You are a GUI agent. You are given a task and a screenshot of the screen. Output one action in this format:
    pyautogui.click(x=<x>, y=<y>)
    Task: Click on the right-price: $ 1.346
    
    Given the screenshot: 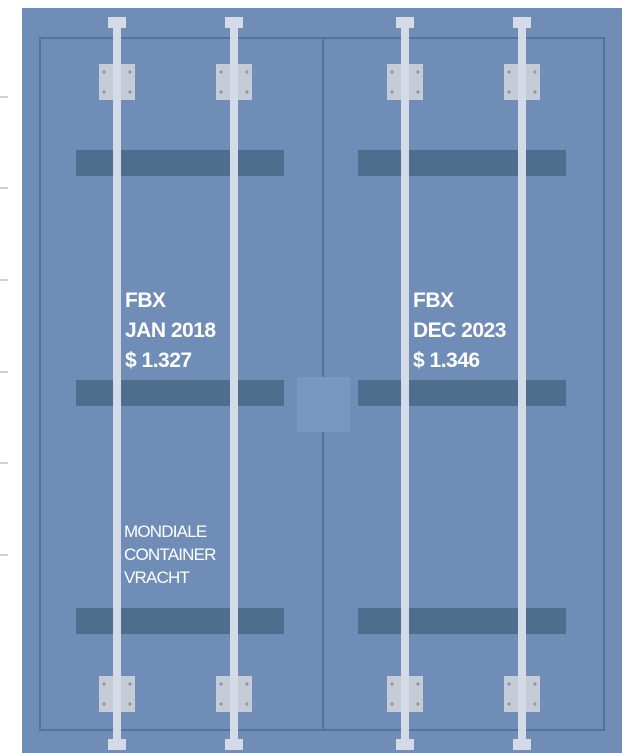 What is the action you would take?
    pyautogui.click(x=446, y=360)
    